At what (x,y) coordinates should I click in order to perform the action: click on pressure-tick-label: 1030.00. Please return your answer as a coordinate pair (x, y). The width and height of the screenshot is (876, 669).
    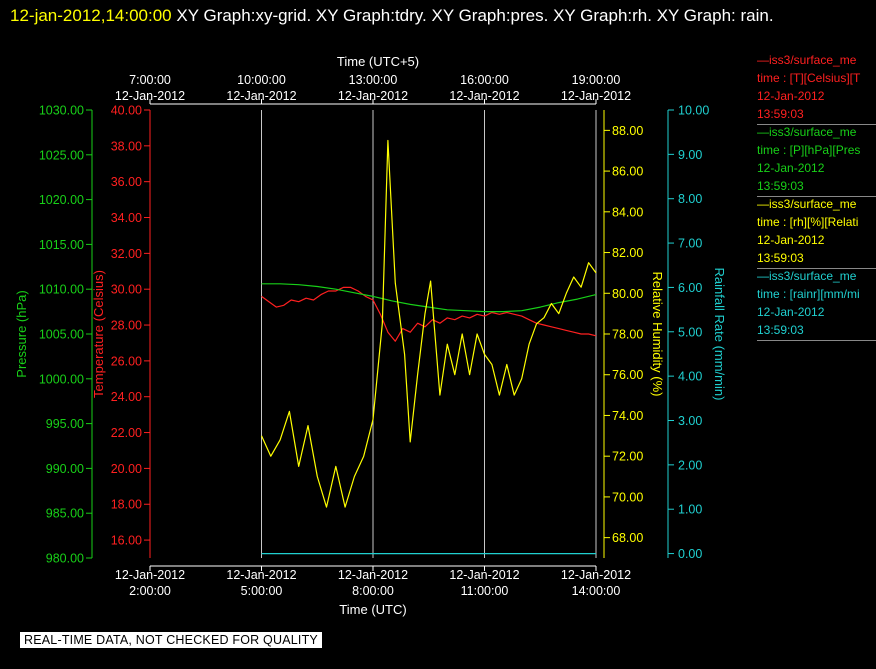
    Looking at the image, I should click on (61, 111).